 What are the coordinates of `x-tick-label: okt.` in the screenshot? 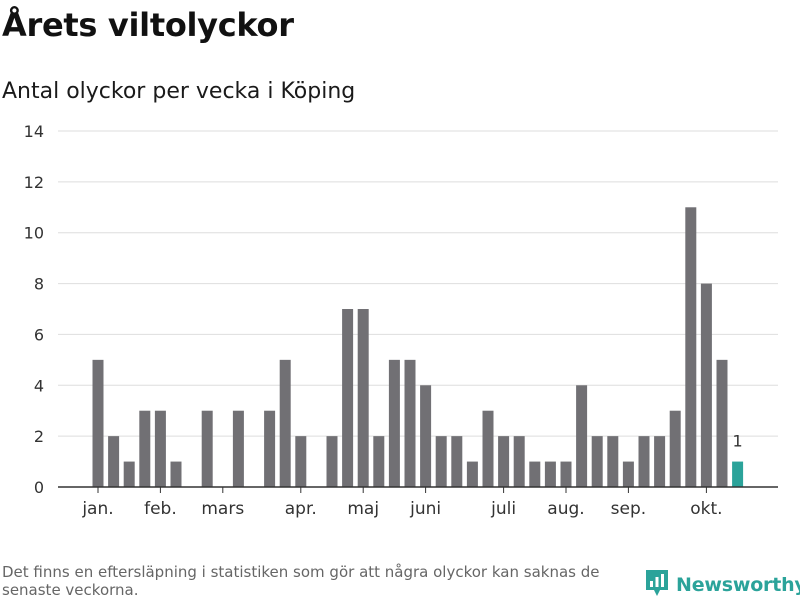 It's located at (706, 509).